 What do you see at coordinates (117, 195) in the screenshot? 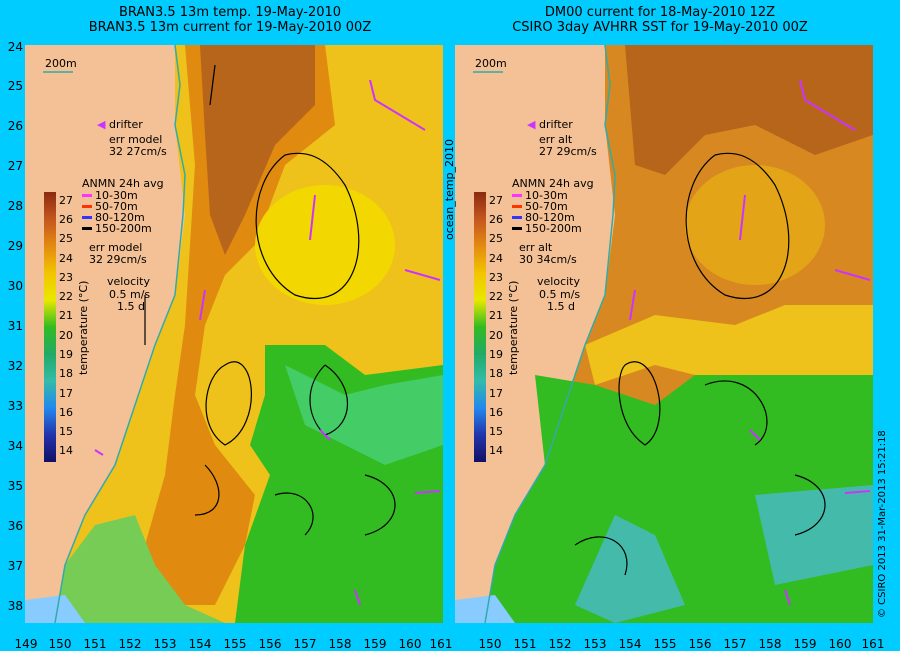
I see `depth-row-1: 10-30m` at bounding box center [117, 195].